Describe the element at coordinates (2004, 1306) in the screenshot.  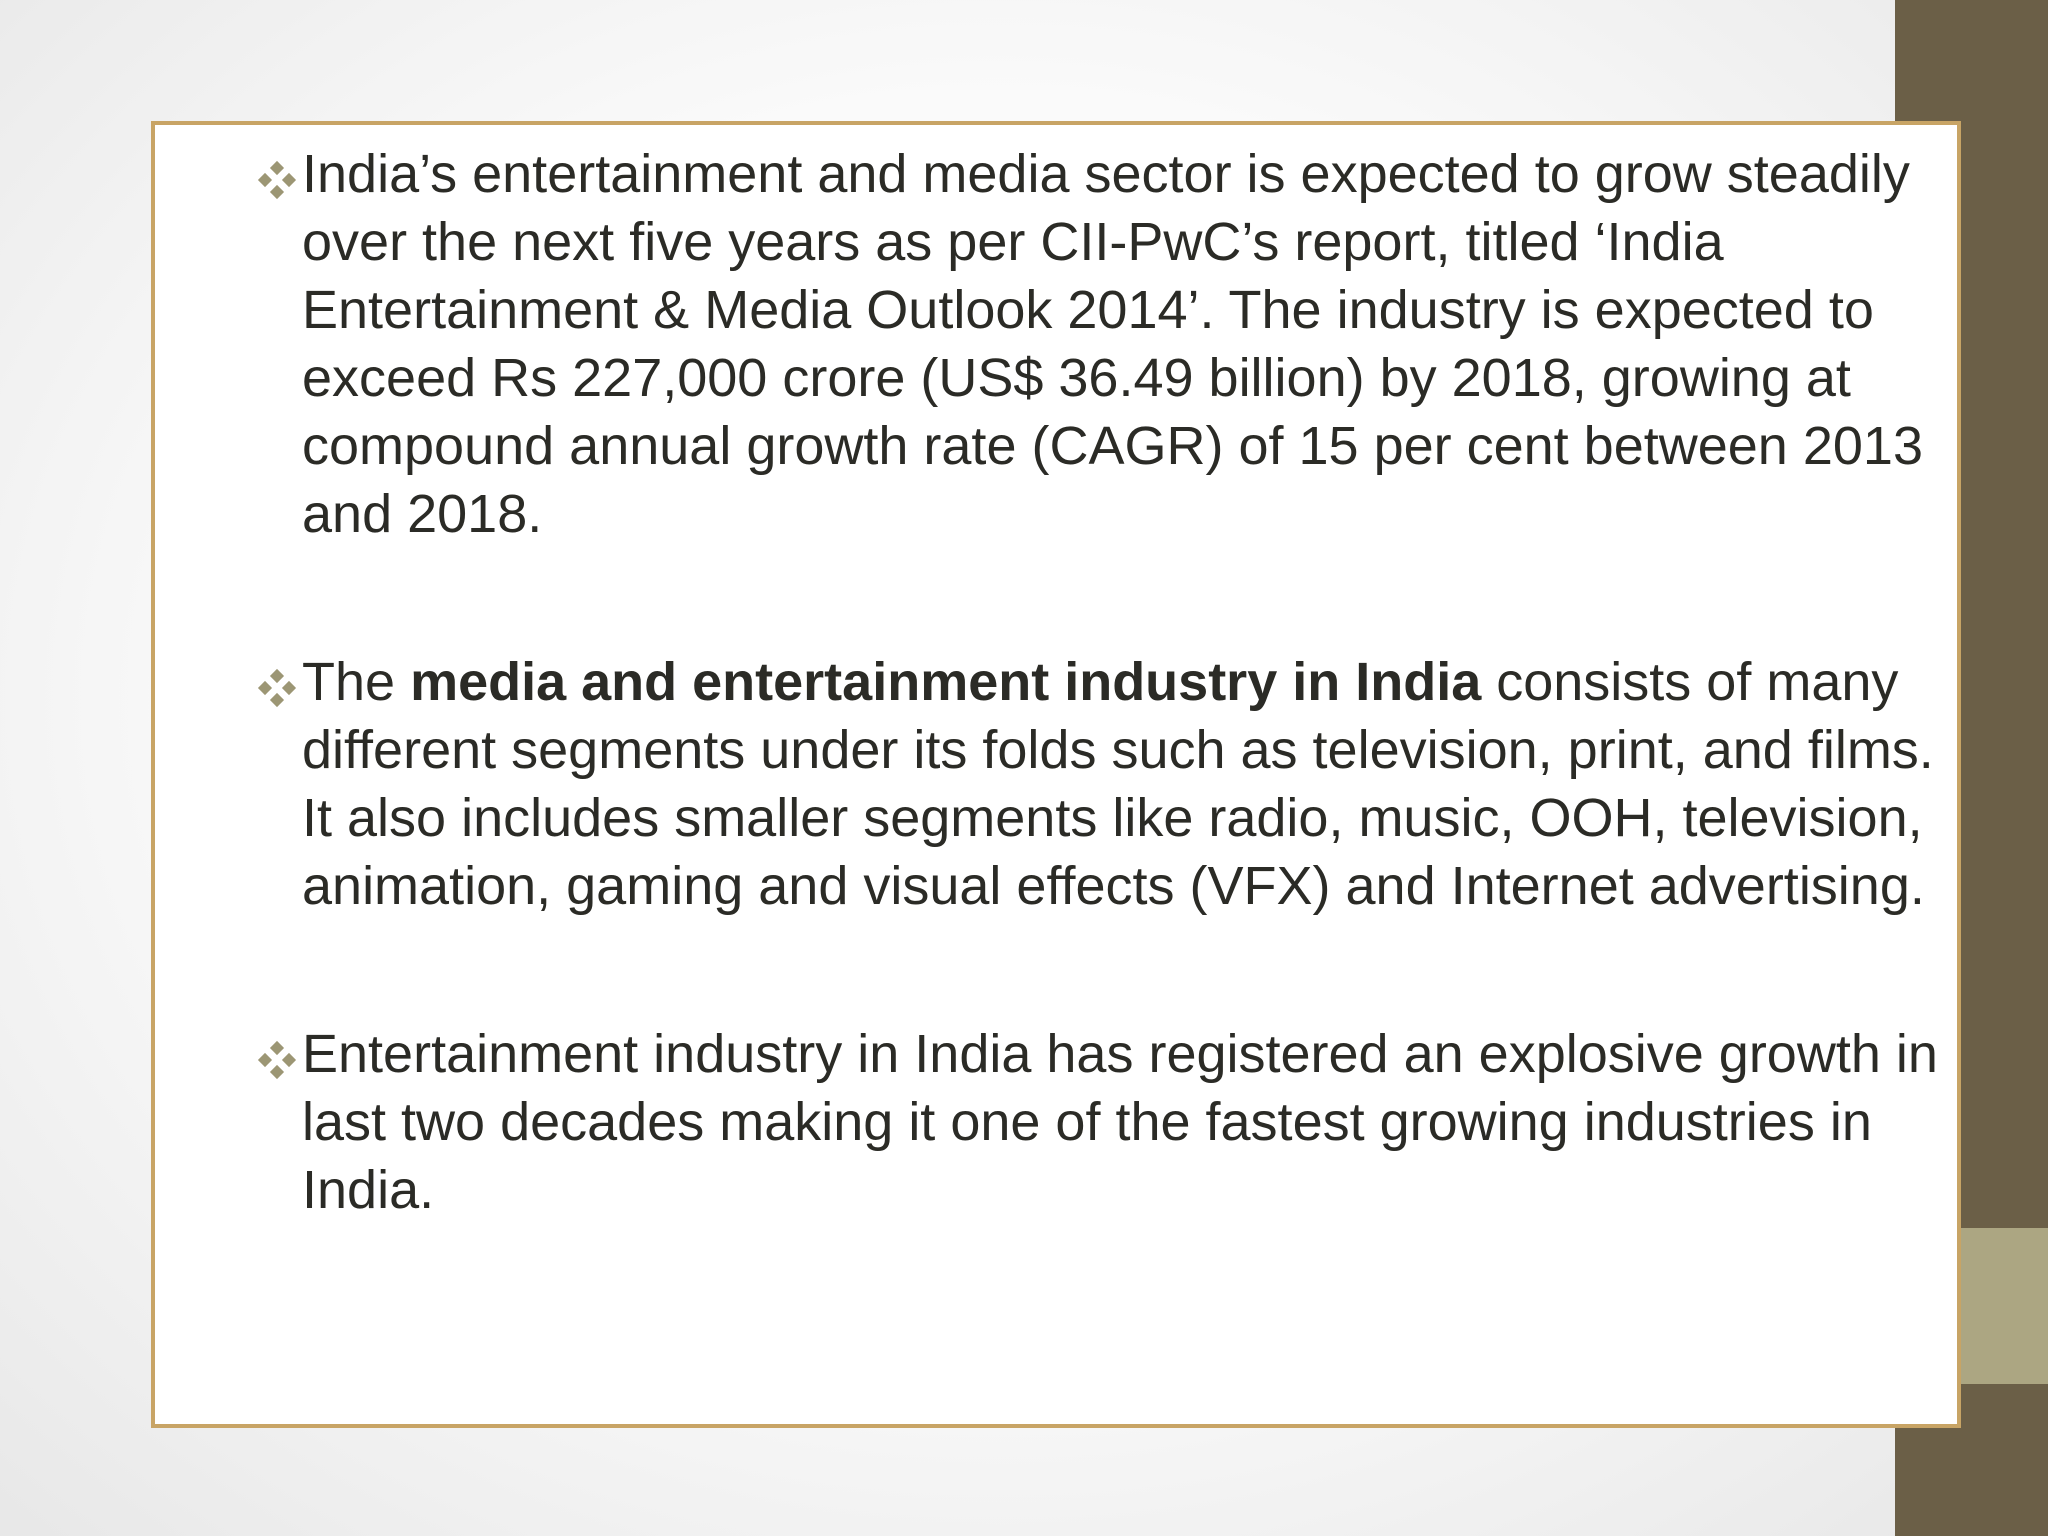
I see `decorative-side-accent` at that location.